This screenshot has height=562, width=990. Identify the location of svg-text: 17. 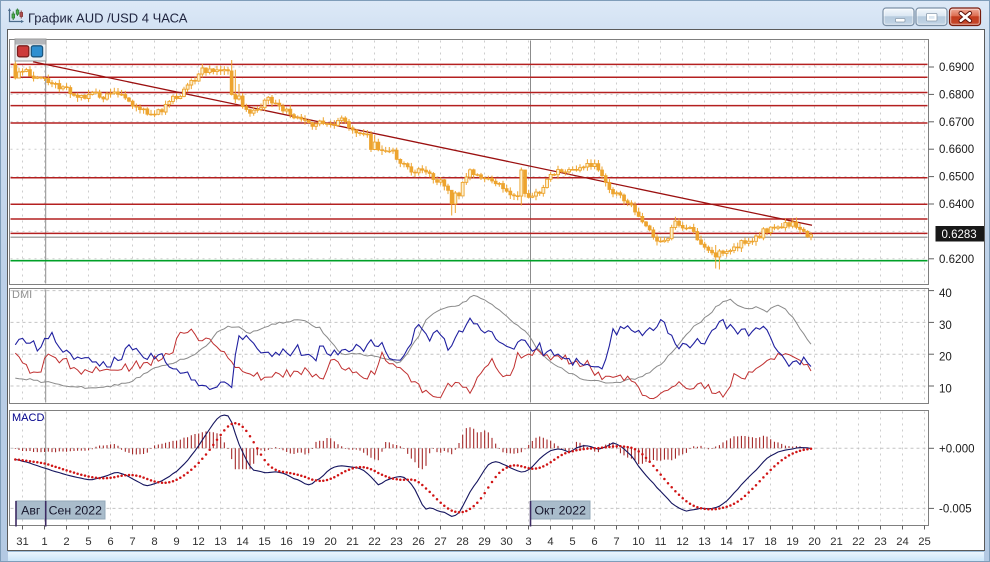
(748, 542).